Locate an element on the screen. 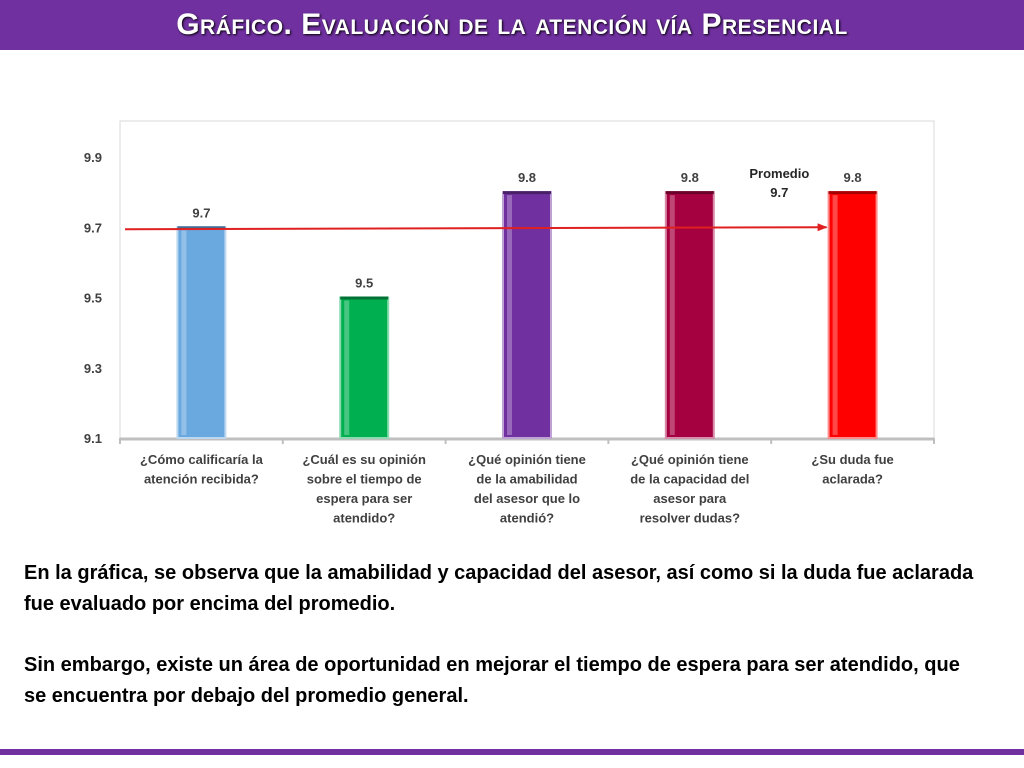 This screenshot has height=768, width=1024. category-label: atención recibida? is located at coordinates (201, 479).